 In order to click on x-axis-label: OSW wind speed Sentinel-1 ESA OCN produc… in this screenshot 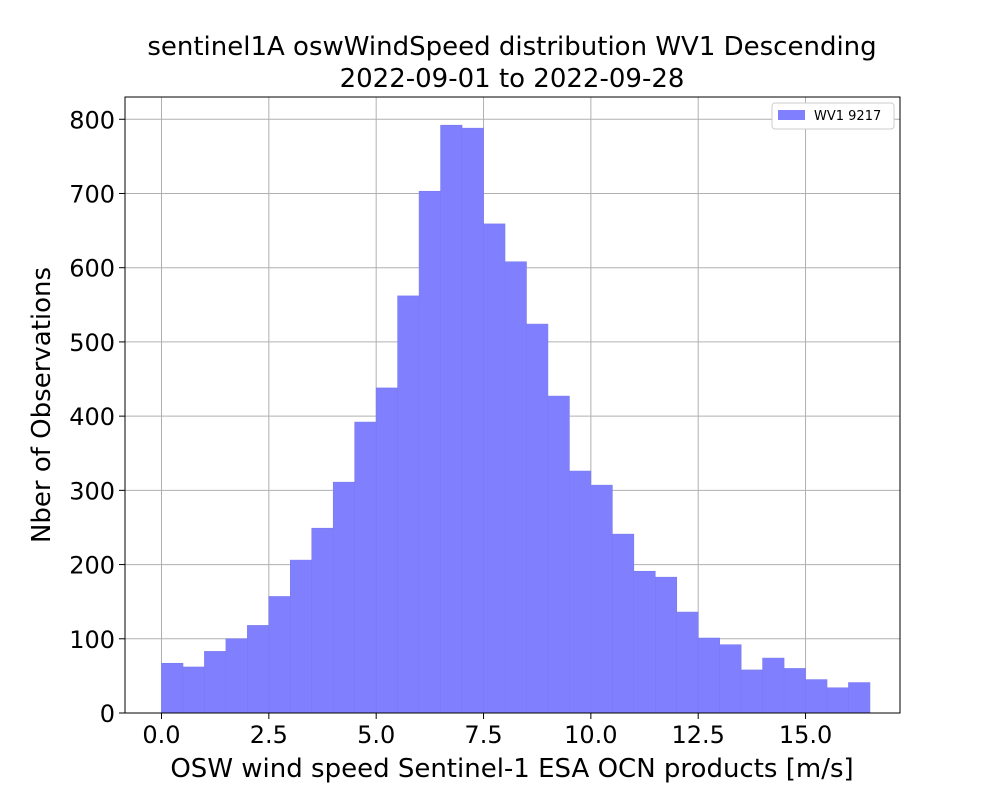, I will do `click(511, 769)`.